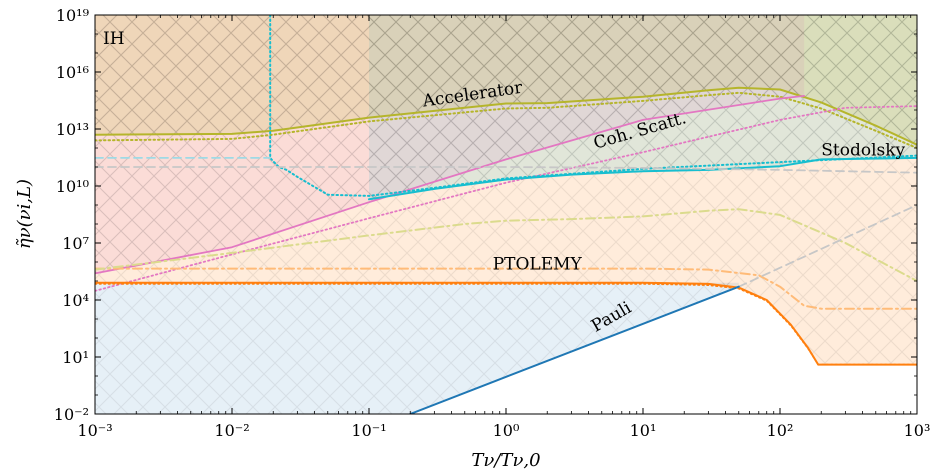 The image size is (933, 472). Describe the element at coordinates (574, 349) in the screenshot. I see `series-line-pauli` at that location.